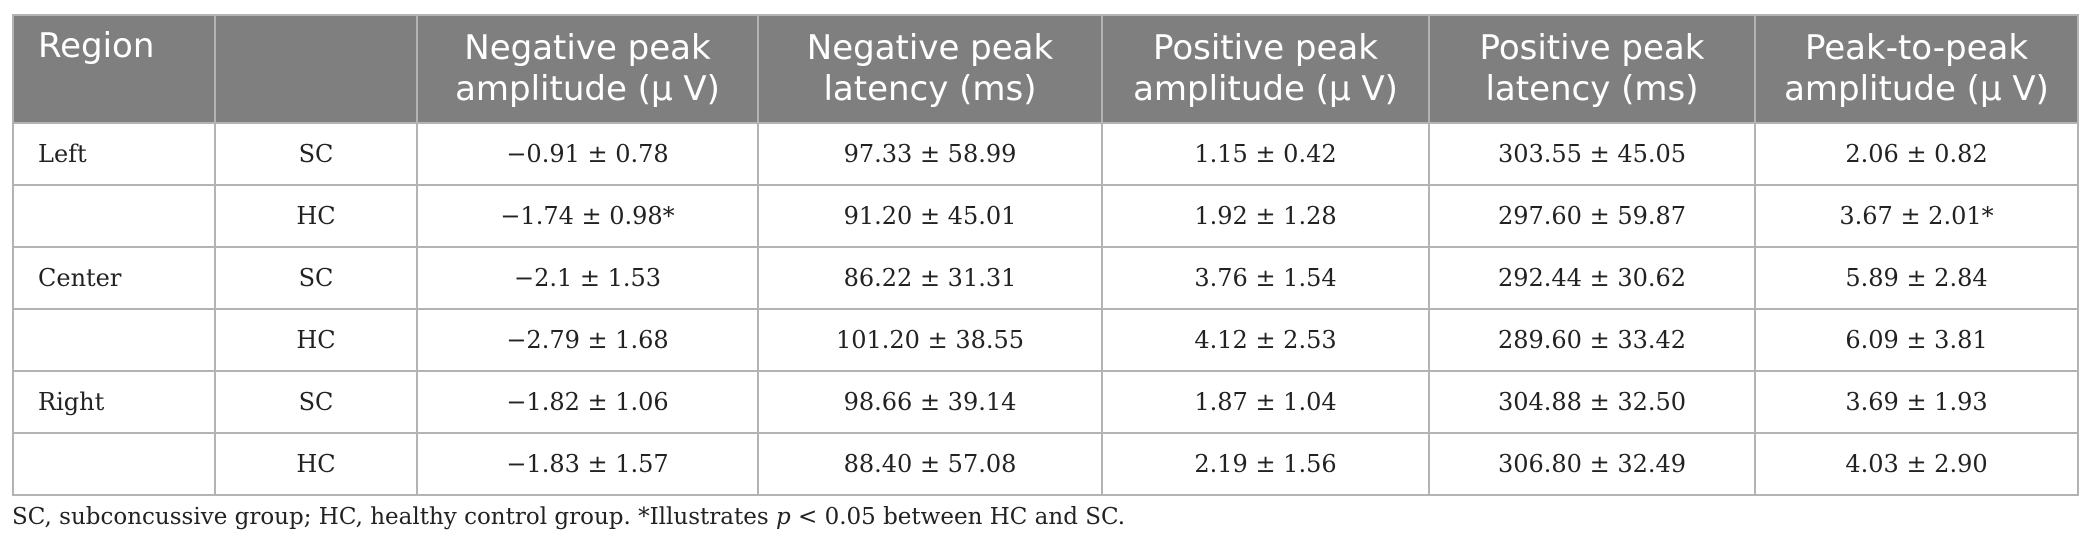  Describe the element at coordinates (114, 154) in the screenshot. I see `cell-region: Left` at that location.